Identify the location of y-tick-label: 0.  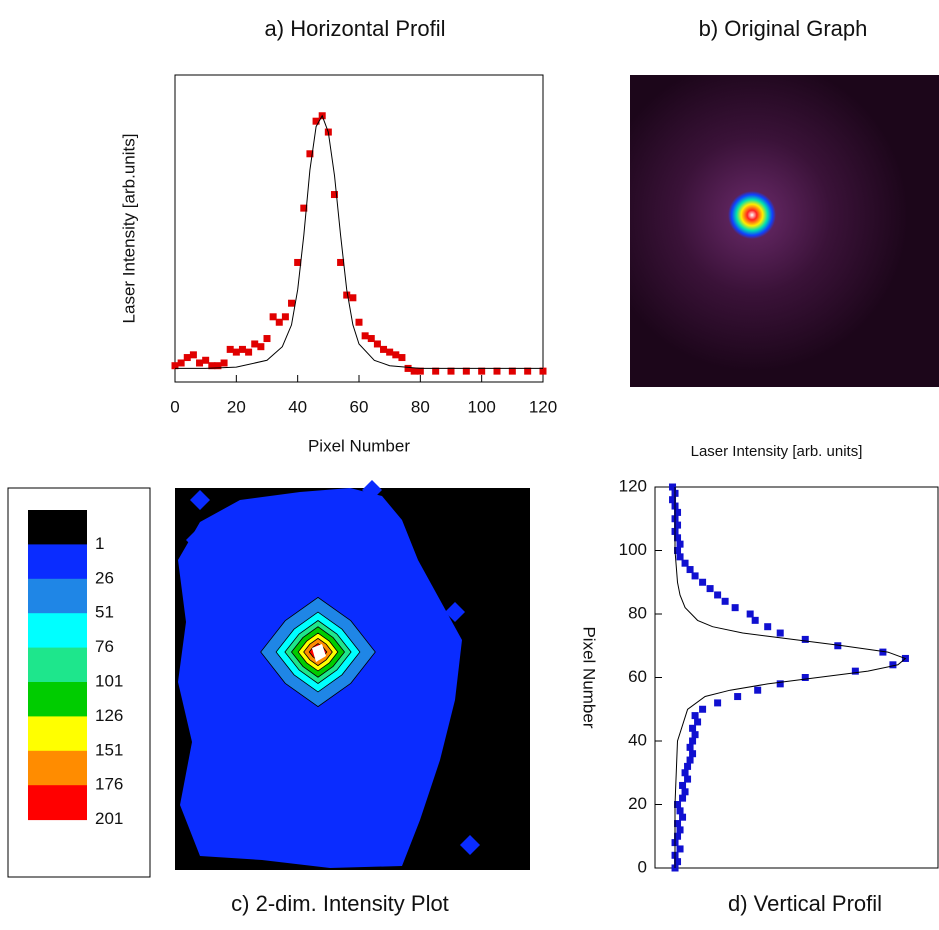
(642, 866).